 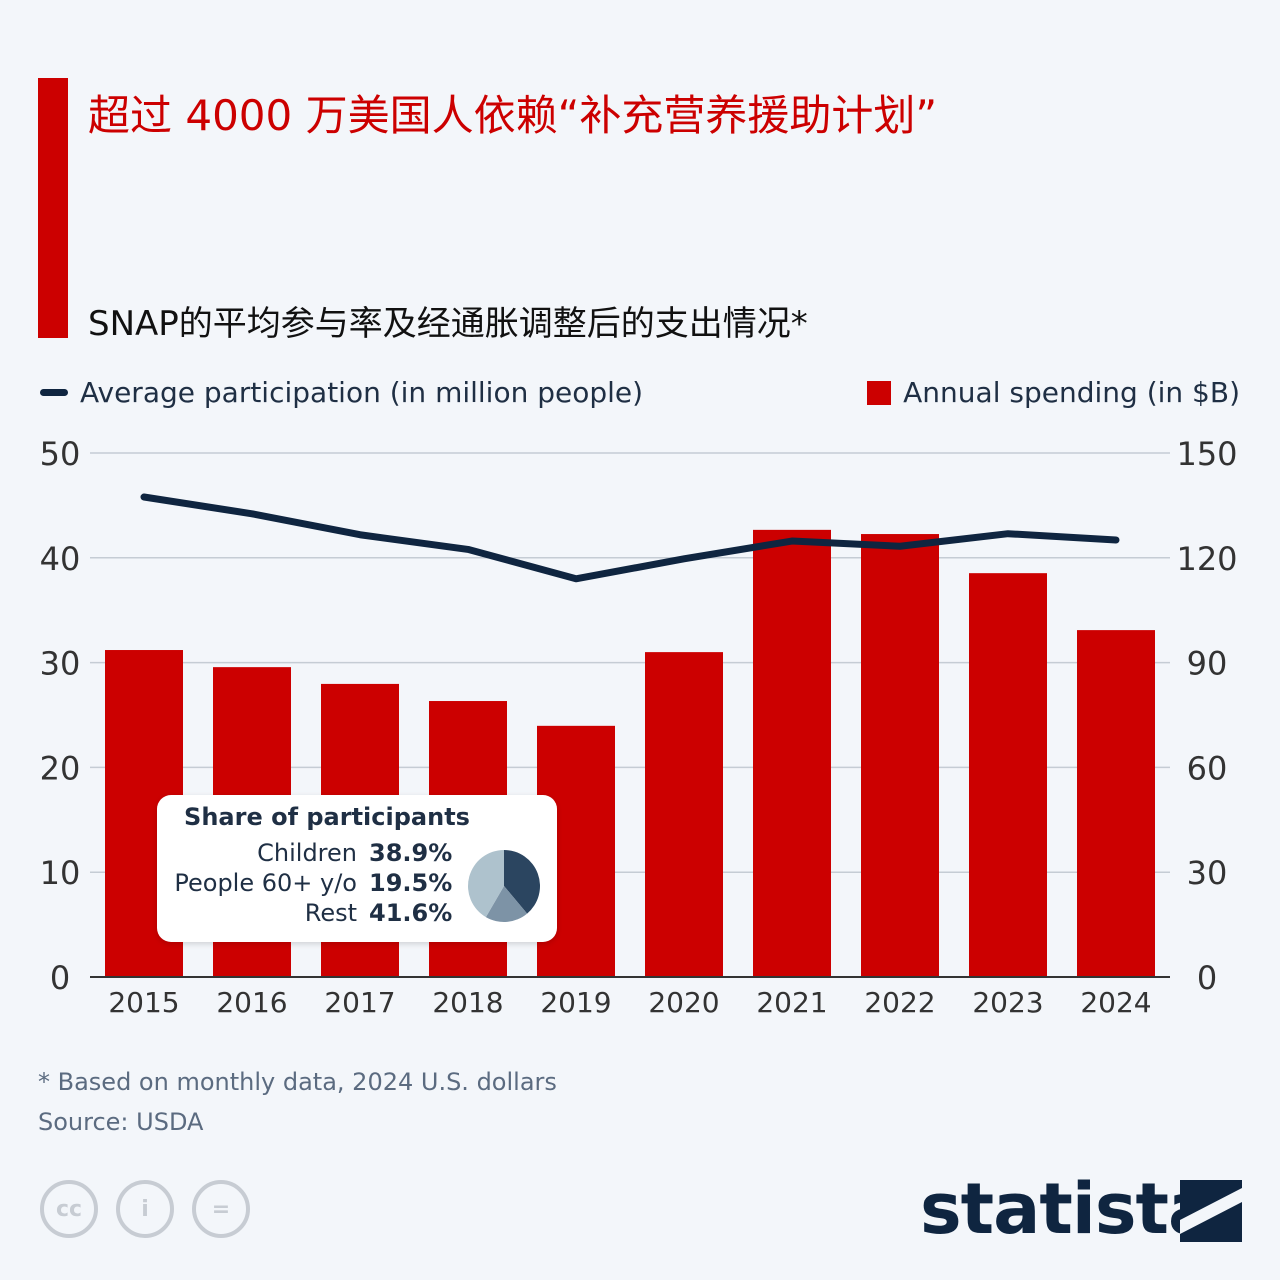 I want to click on inset-label: Children, so click(x=307, y=853).